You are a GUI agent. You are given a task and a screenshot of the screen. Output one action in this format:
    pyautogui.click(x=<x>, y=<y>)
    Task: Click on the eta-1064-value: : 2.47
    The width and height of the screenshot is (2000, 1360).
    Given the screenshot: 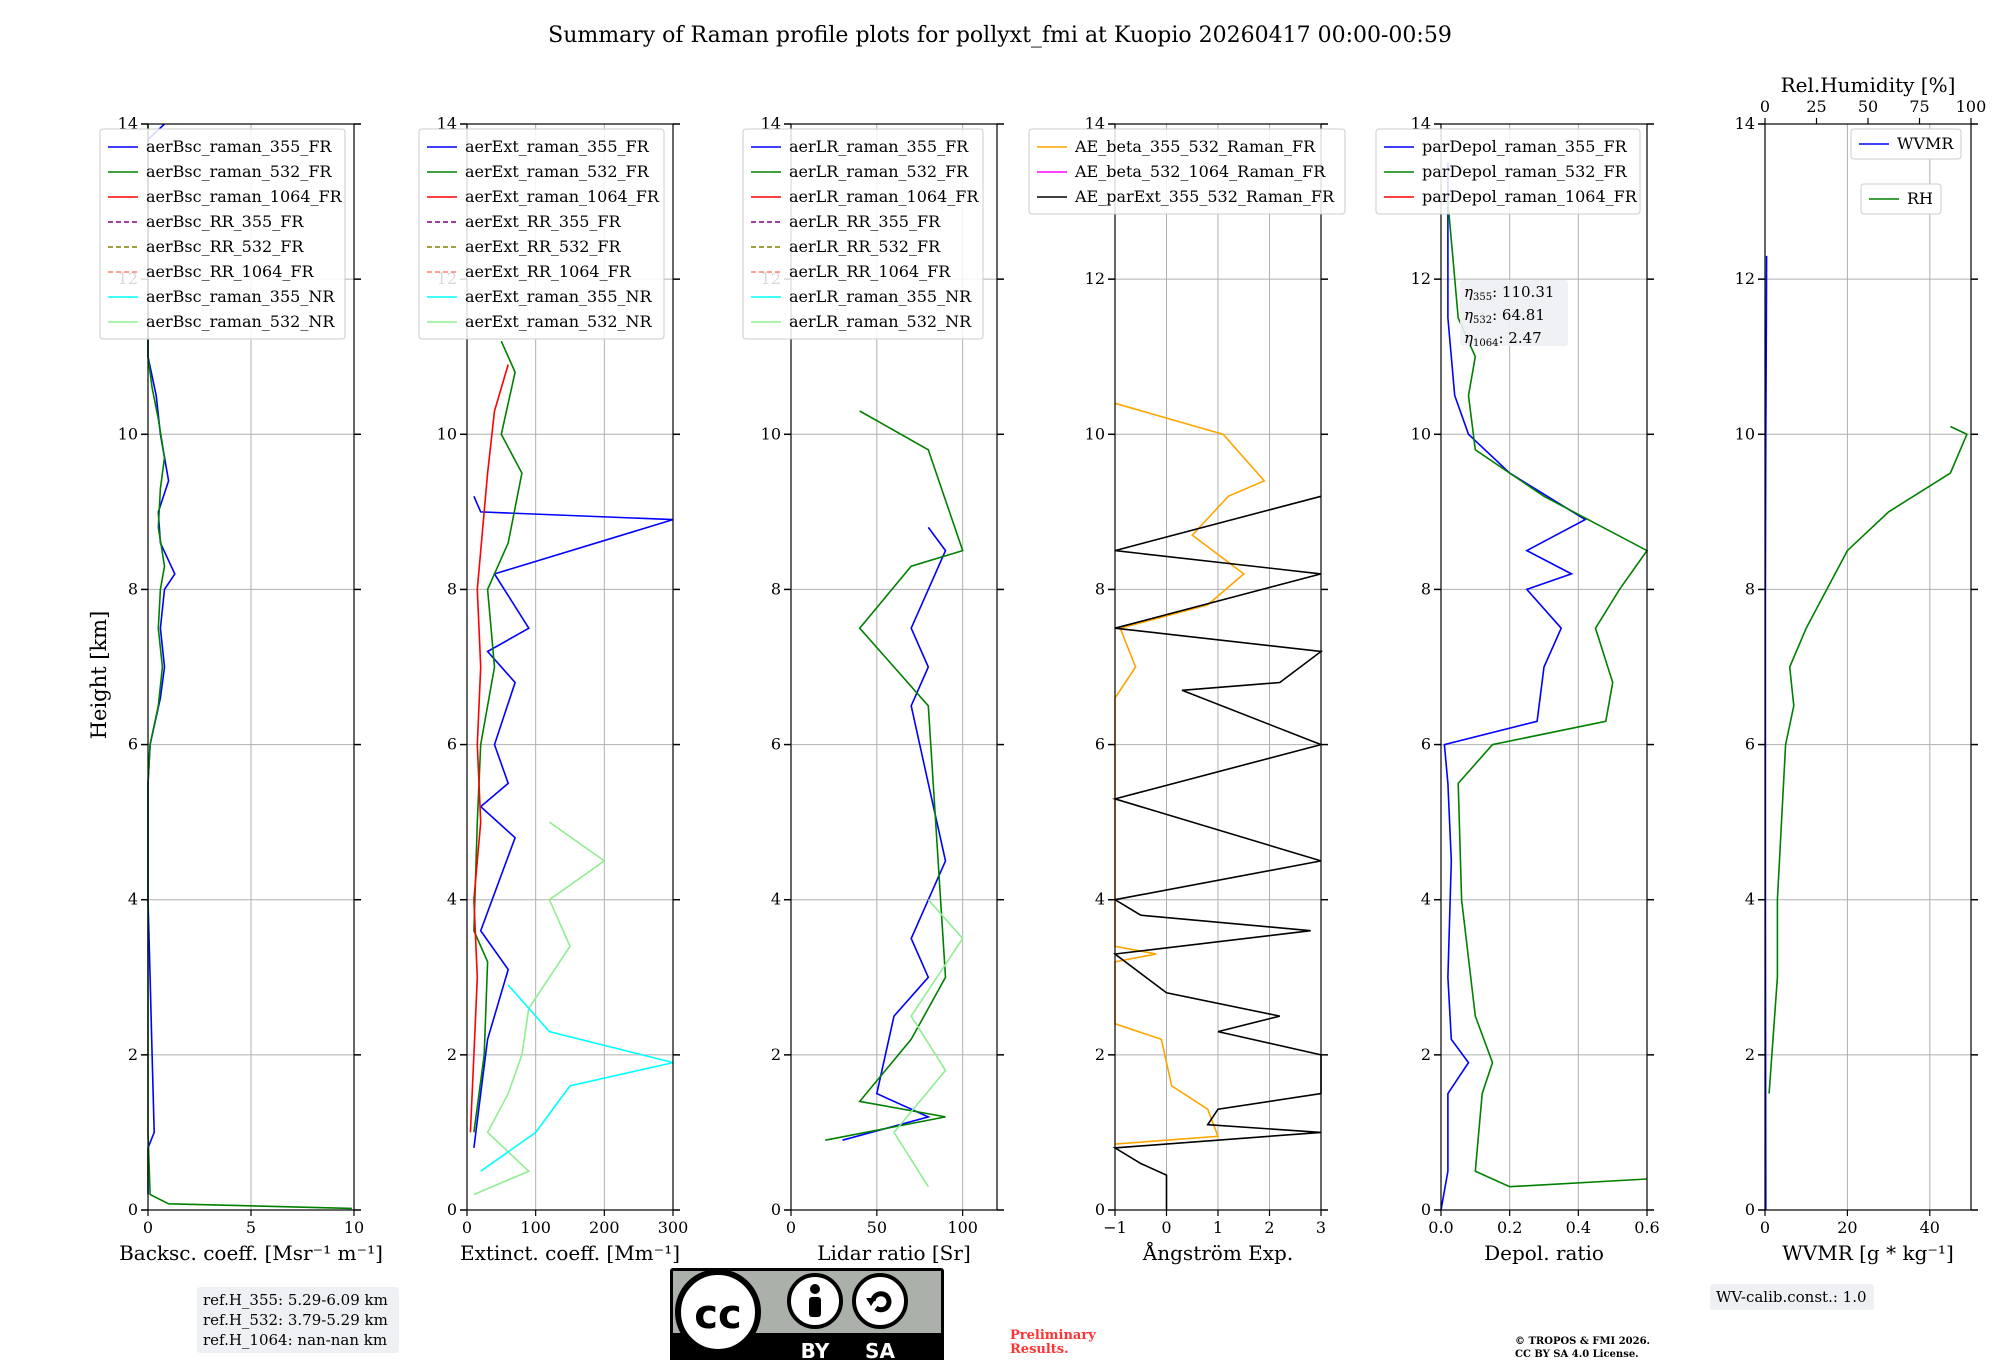 What is the action you would take?
    pyautogui.click(x=1519, y=338)
    